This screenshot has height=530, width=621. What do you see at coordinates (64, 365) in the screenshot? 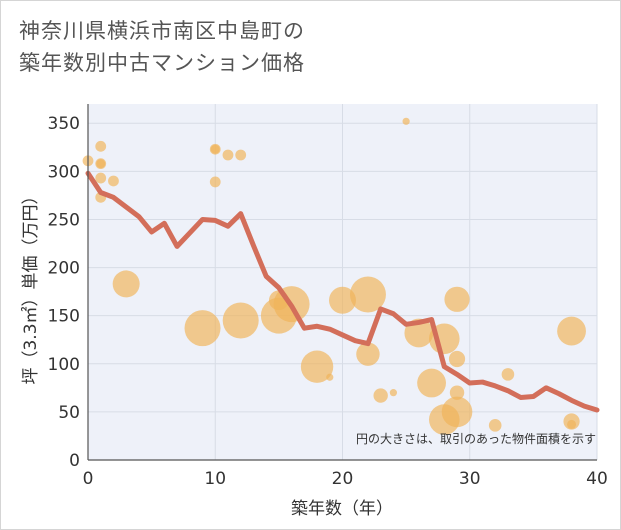
I see `y-tick-label: 100` at bounding box center [64, 365].